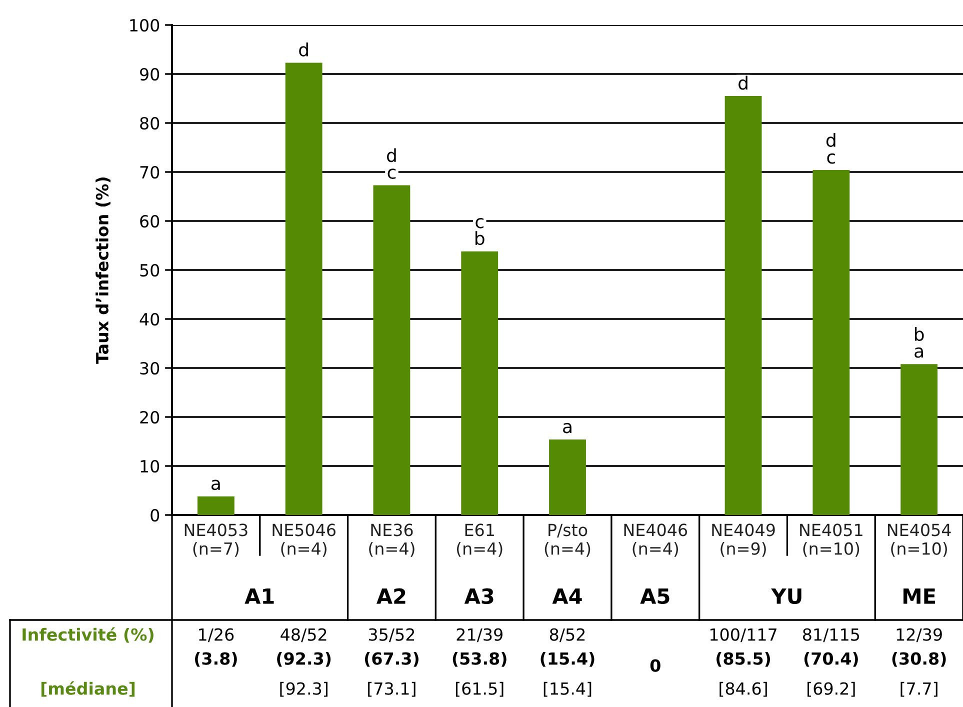 Image resolution: width=963 pixels, height=707 pixels. What do you see at coordinates (103, 270) in the screenshot?
I see `y-axis-title: Taux d’infection (%)` at bounding box center [103, 270].